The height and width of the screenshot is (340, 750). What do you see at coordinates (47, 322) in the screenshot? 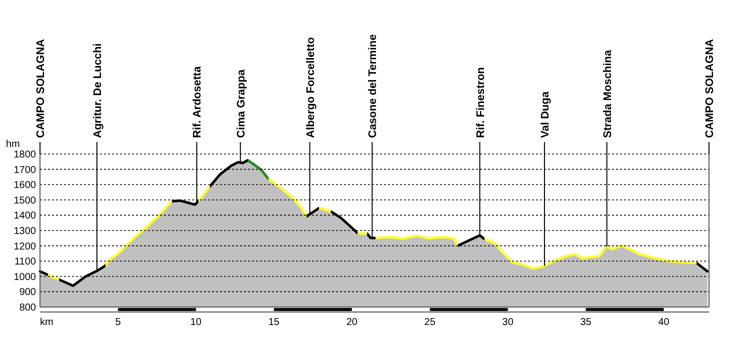
I see `x-axis-title: km` at bounding box center [47, 322].